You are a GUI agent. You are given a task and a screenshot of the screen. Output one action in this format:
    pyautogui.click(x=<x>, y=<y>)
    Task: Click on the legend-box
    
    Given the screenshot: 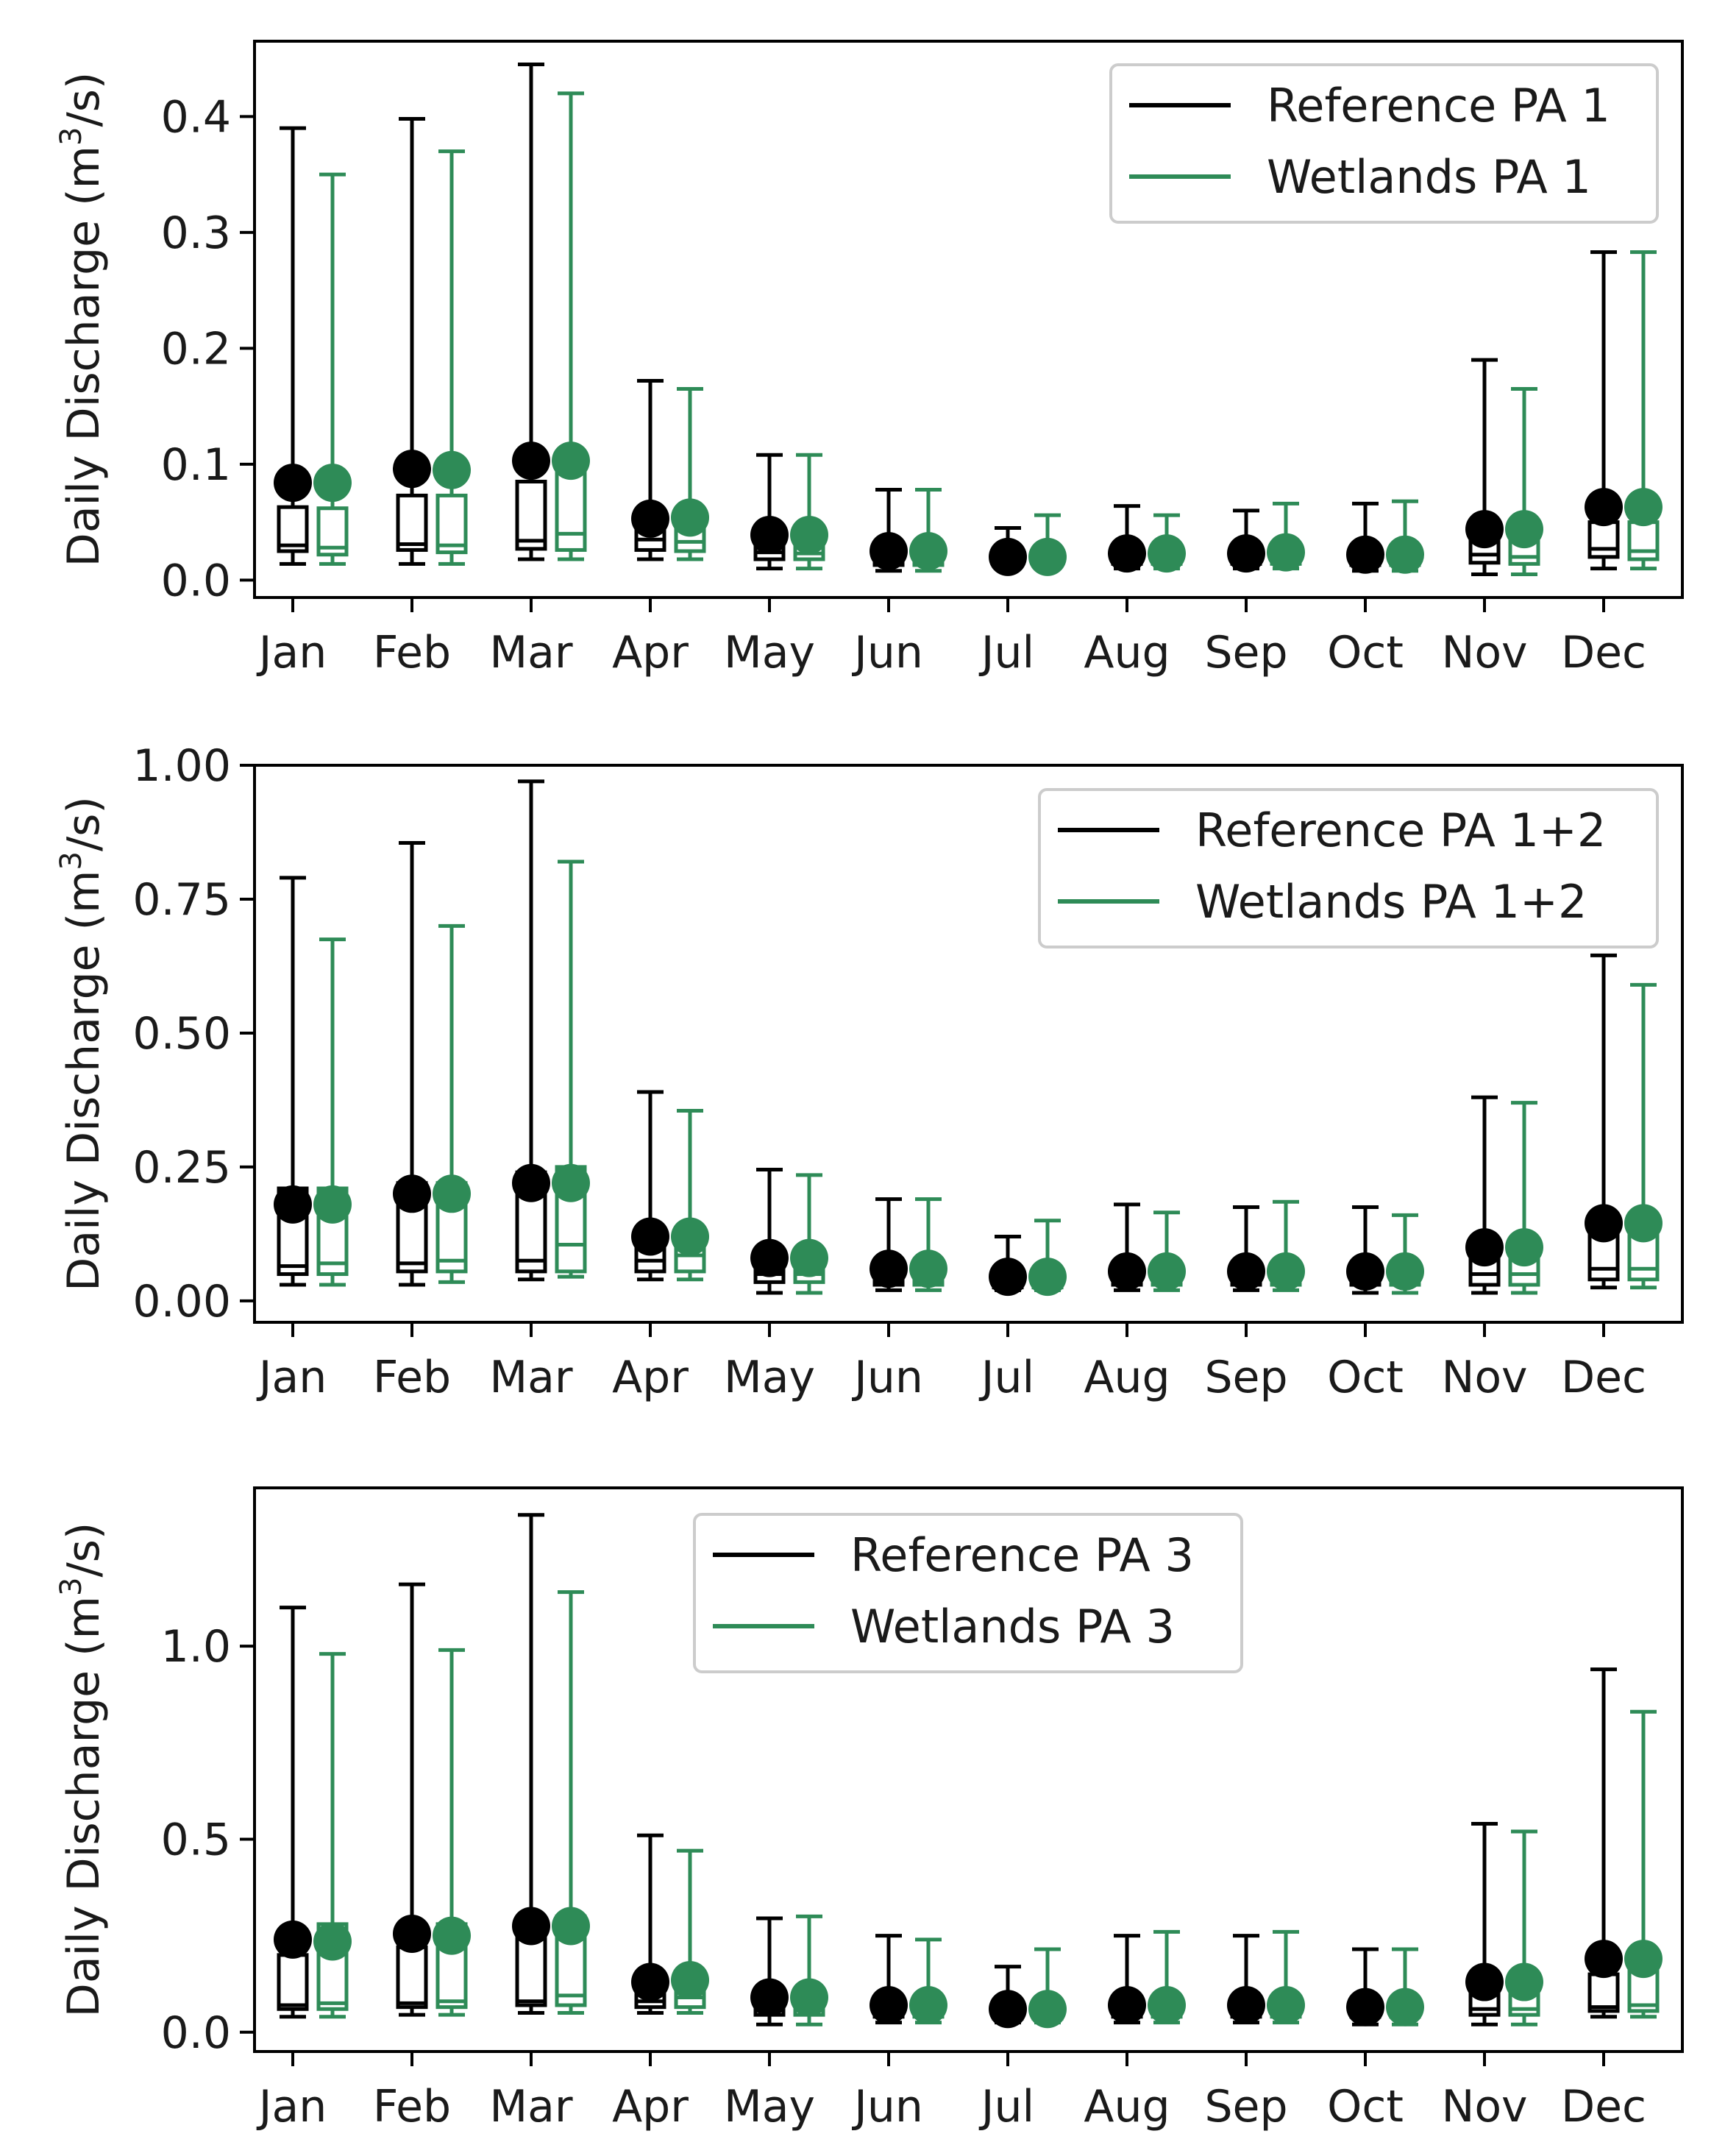 What is the action you would take?
    pyautogui.click(x=1384, y=143)
    